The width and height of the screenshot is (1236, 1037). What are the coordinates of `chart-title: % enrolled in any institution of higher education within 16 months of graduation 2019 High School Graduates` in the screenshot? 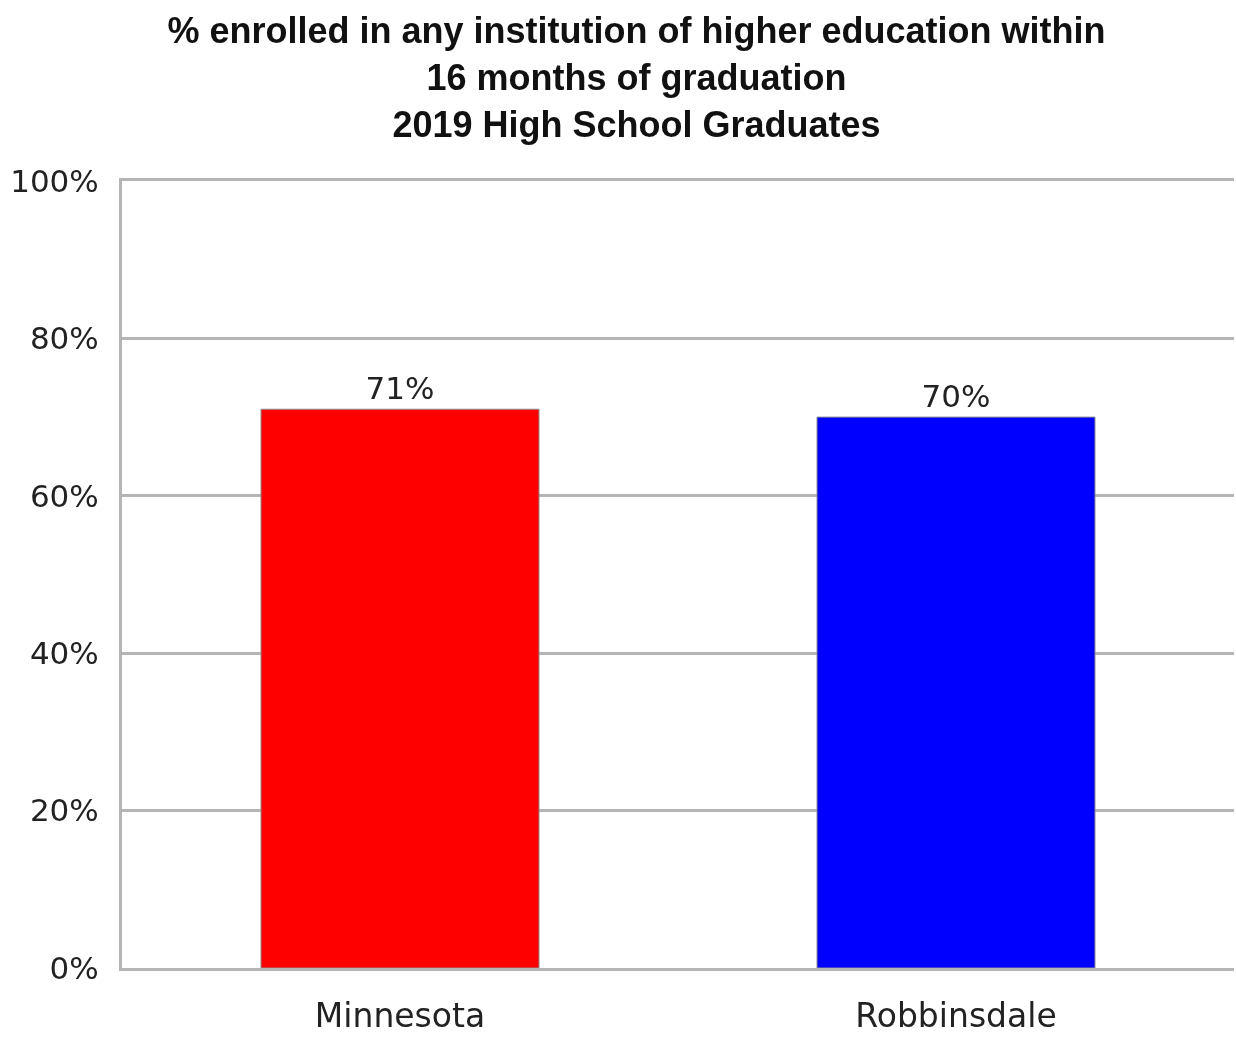 It's located at (636, 77).